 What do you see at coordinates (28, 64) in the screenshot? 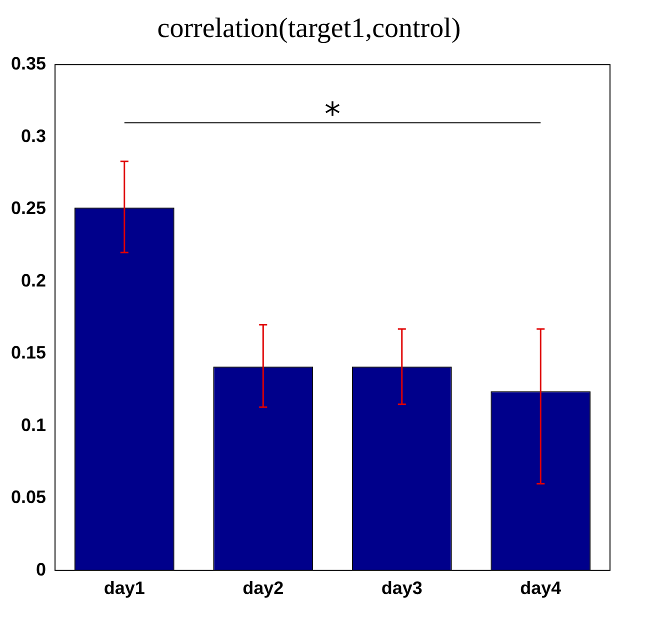
I see `y-tick-label: 0.35` at bounding box center [28, 64].